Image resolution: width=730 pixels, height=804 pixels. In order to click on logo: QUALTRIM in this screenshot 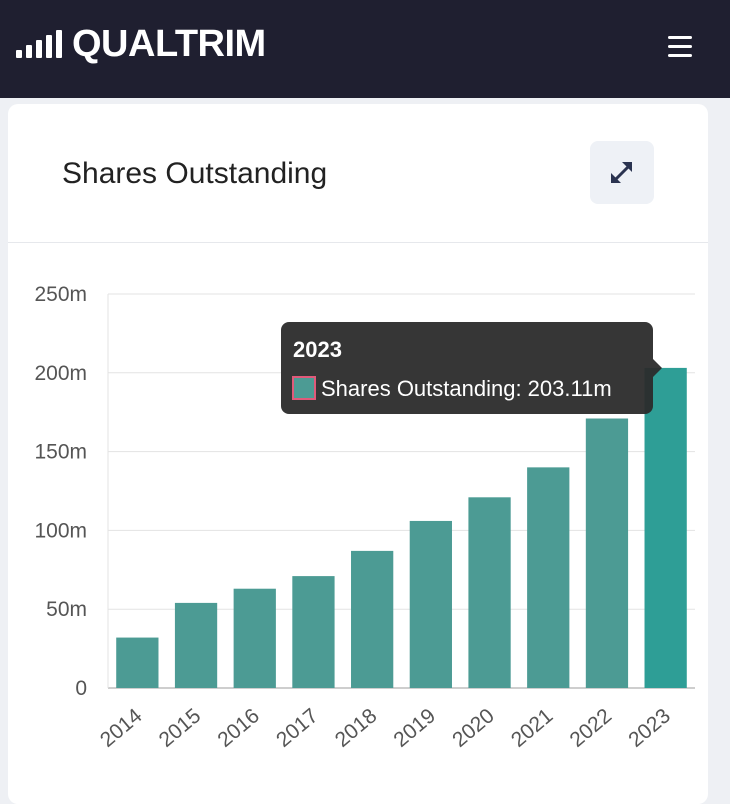, I will do `click(141, 44)`.